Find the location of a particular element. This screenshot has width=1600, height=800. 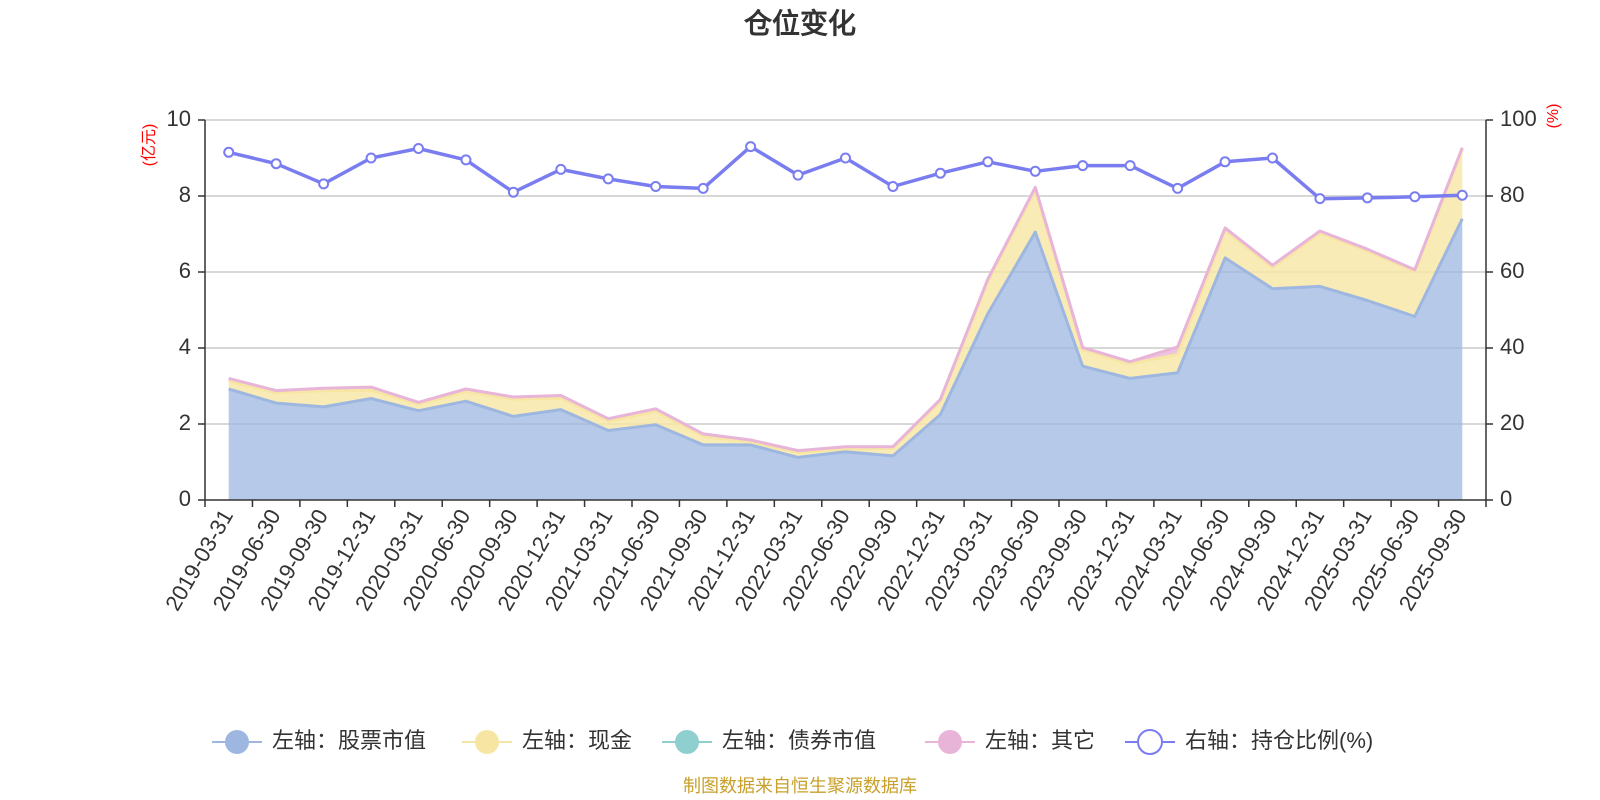

right-axis-tick-label: 0 is located at coordinates (1506, 498).